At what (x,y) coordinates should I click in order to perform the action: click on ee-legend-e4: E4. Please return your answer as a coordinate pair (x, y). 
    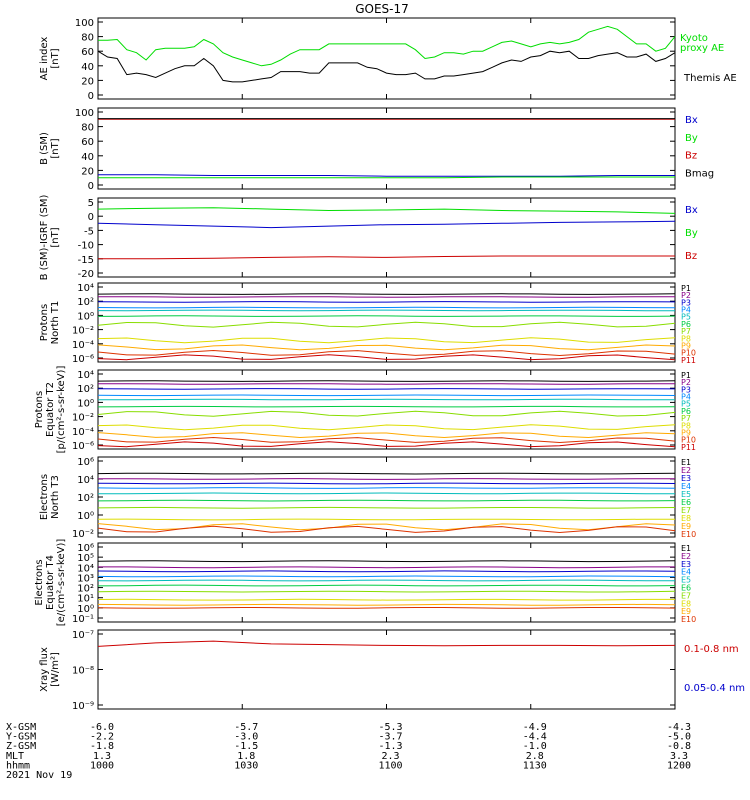
    Looking at the image, I should click on (686, 572).